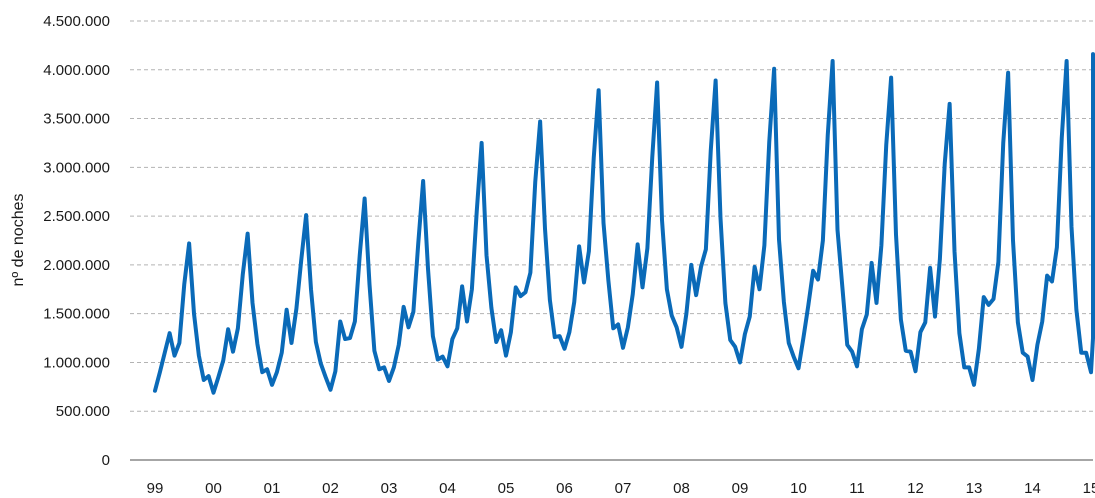 This screenshot has height=498, width=1095. Describe the element at coordinates (155, 488) in the screenshot. I see `x-tick-label: 99` at that location.